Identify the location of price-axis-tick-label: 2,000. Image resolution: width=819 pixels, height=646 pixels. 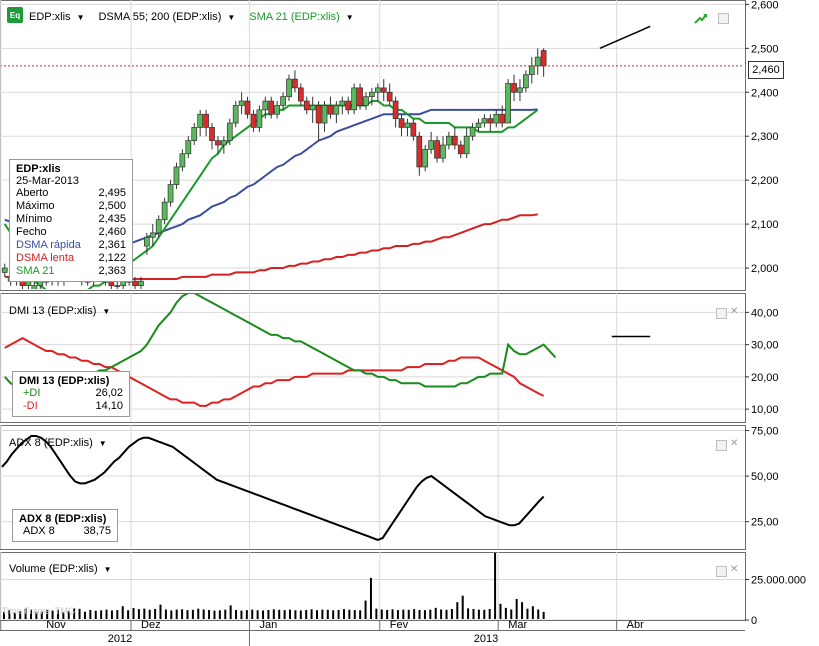
(765, 269).